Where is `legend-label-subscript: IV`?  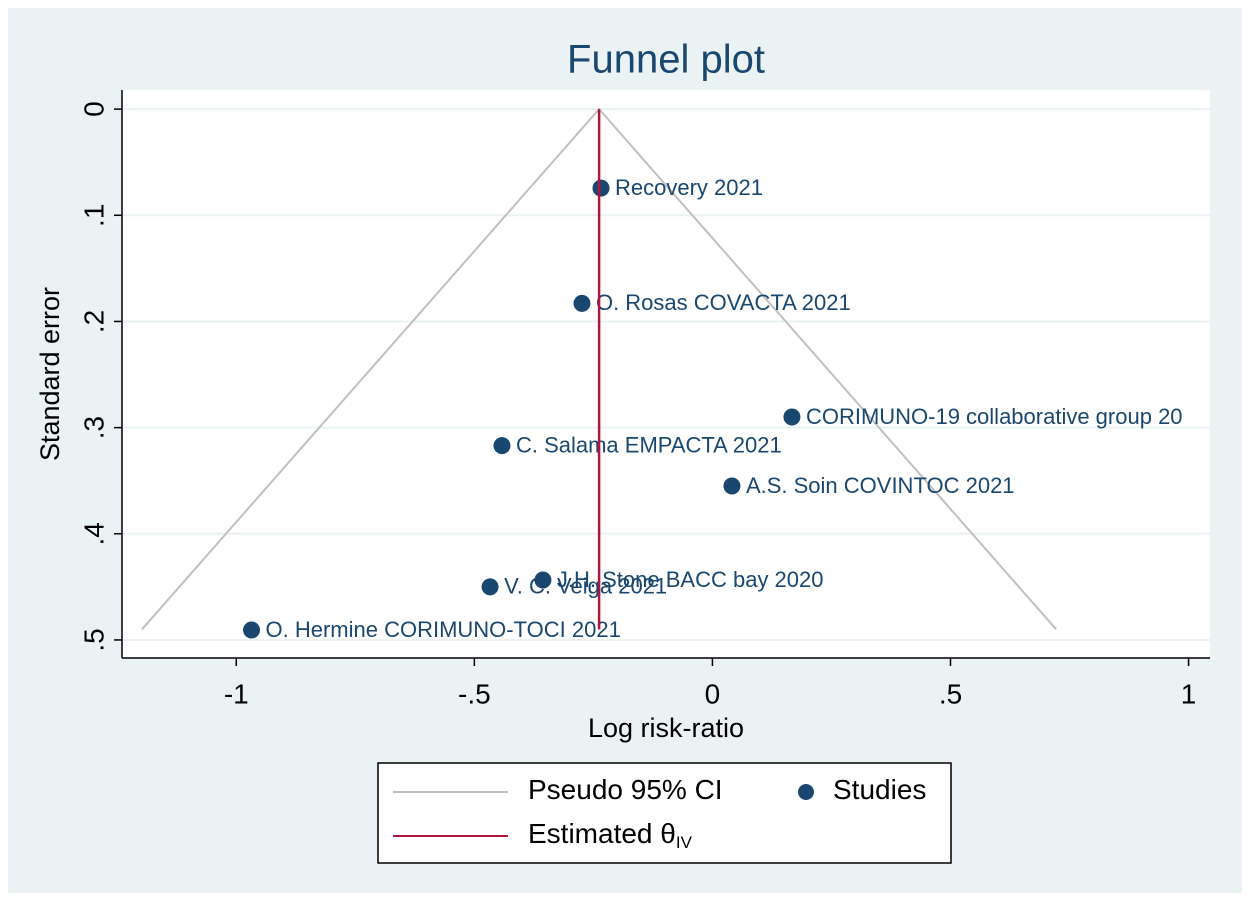 legend-label-subscript: IV is located at coordinates (684, 842).